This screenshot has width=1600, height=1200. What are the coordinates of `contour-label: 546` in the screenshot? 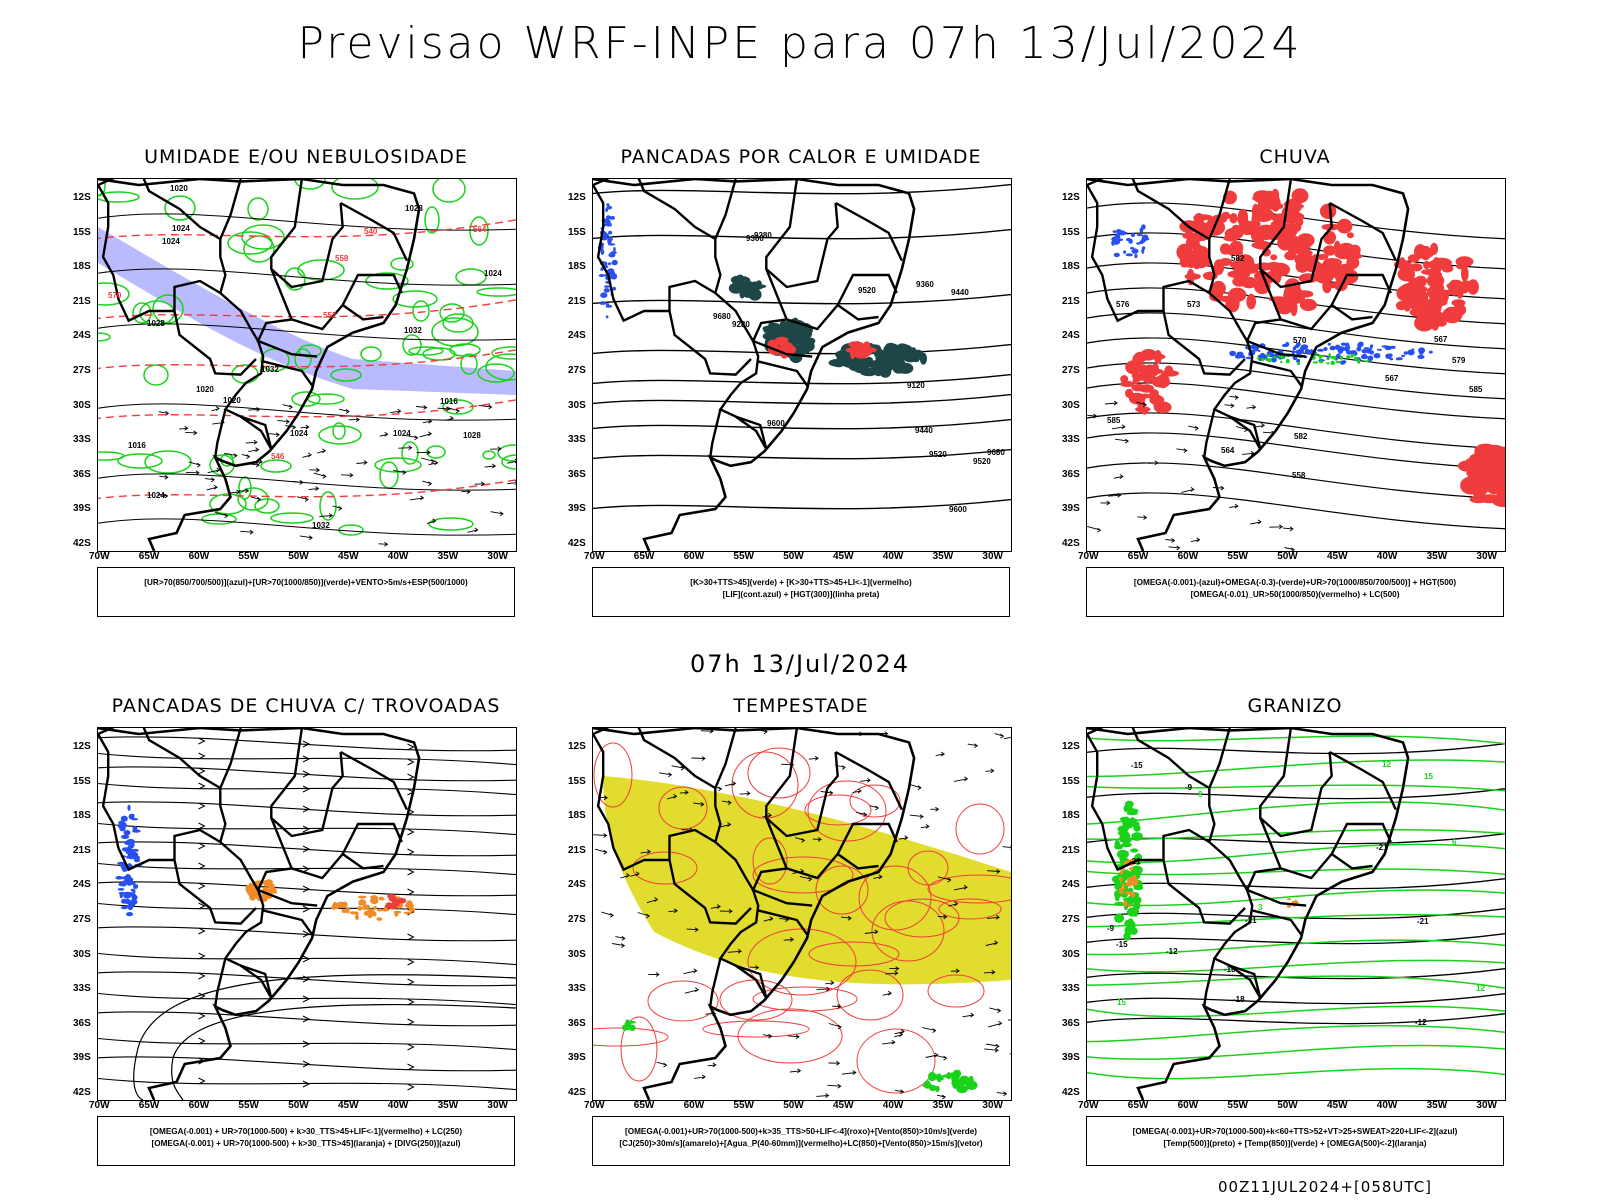 It's located at (278, 456).